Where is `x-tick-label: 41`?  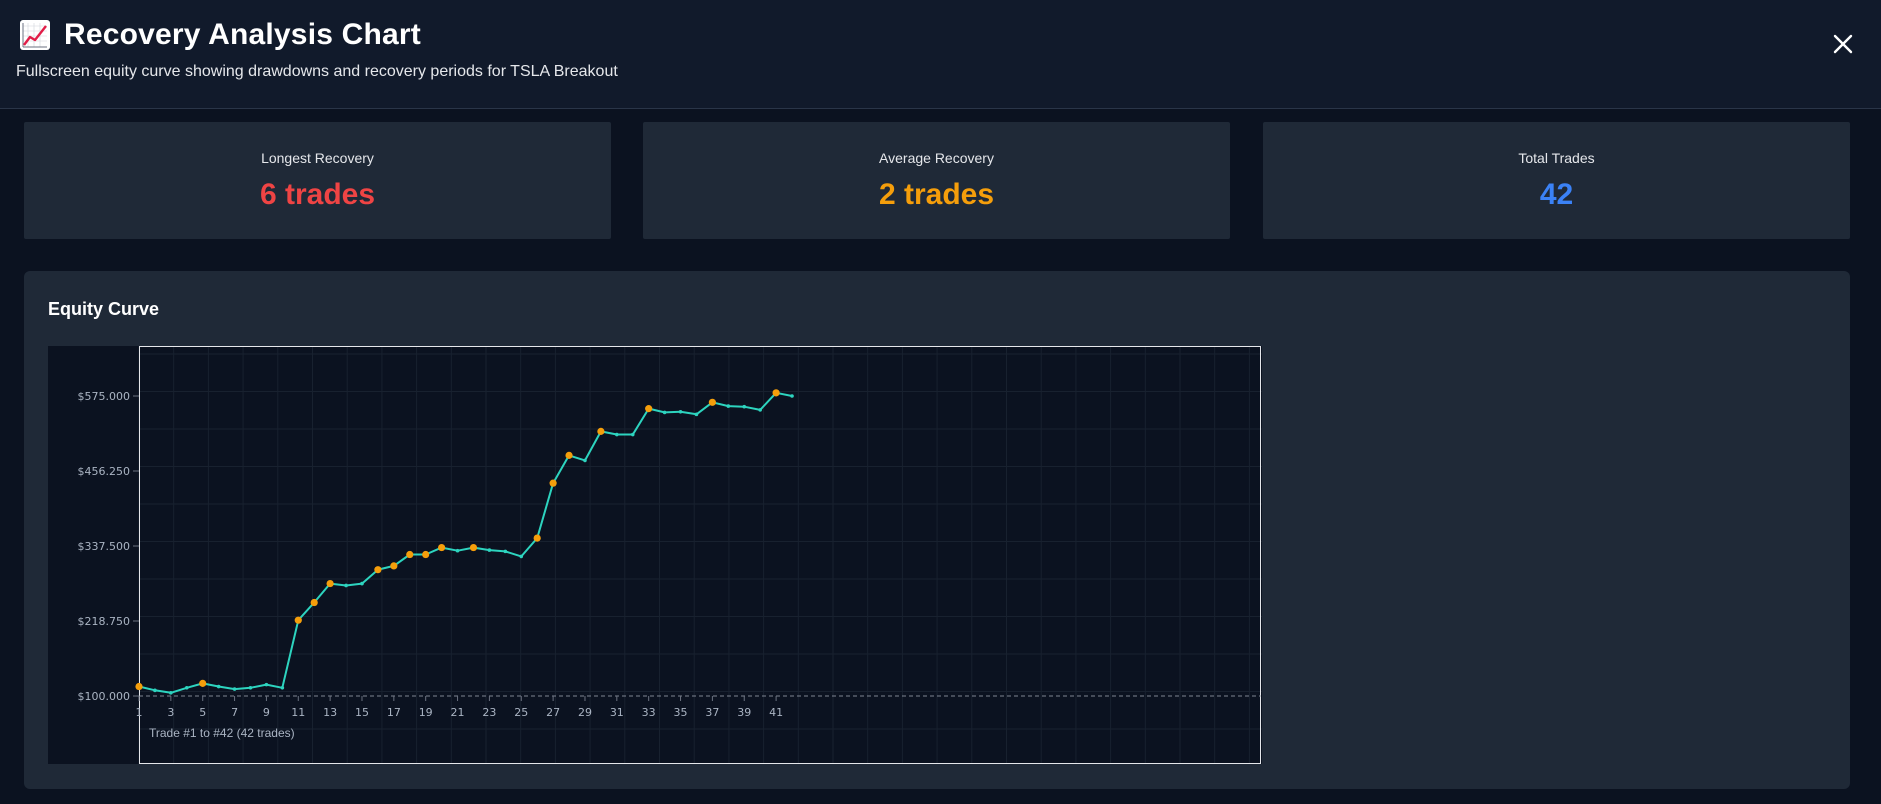
x-tick-label: 41 is located at coordinates (776, 712).